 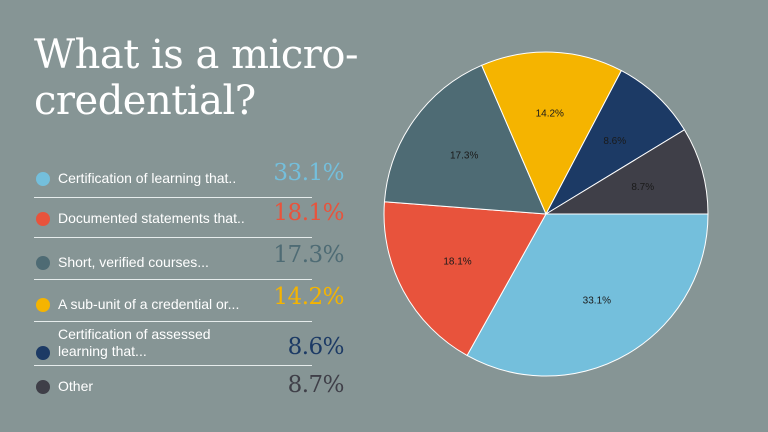 I want to click on slice-label: 14.2%, so click(x=550, y=114).